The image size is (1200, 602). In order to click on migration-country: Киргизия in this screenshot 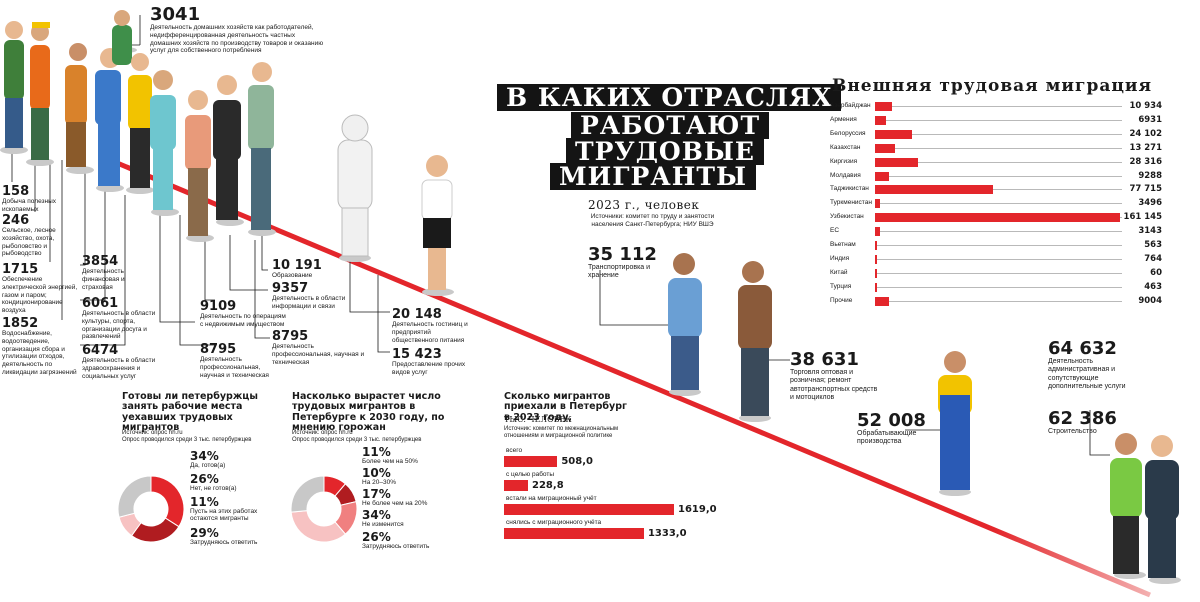, I will do `click(844, 161)`.